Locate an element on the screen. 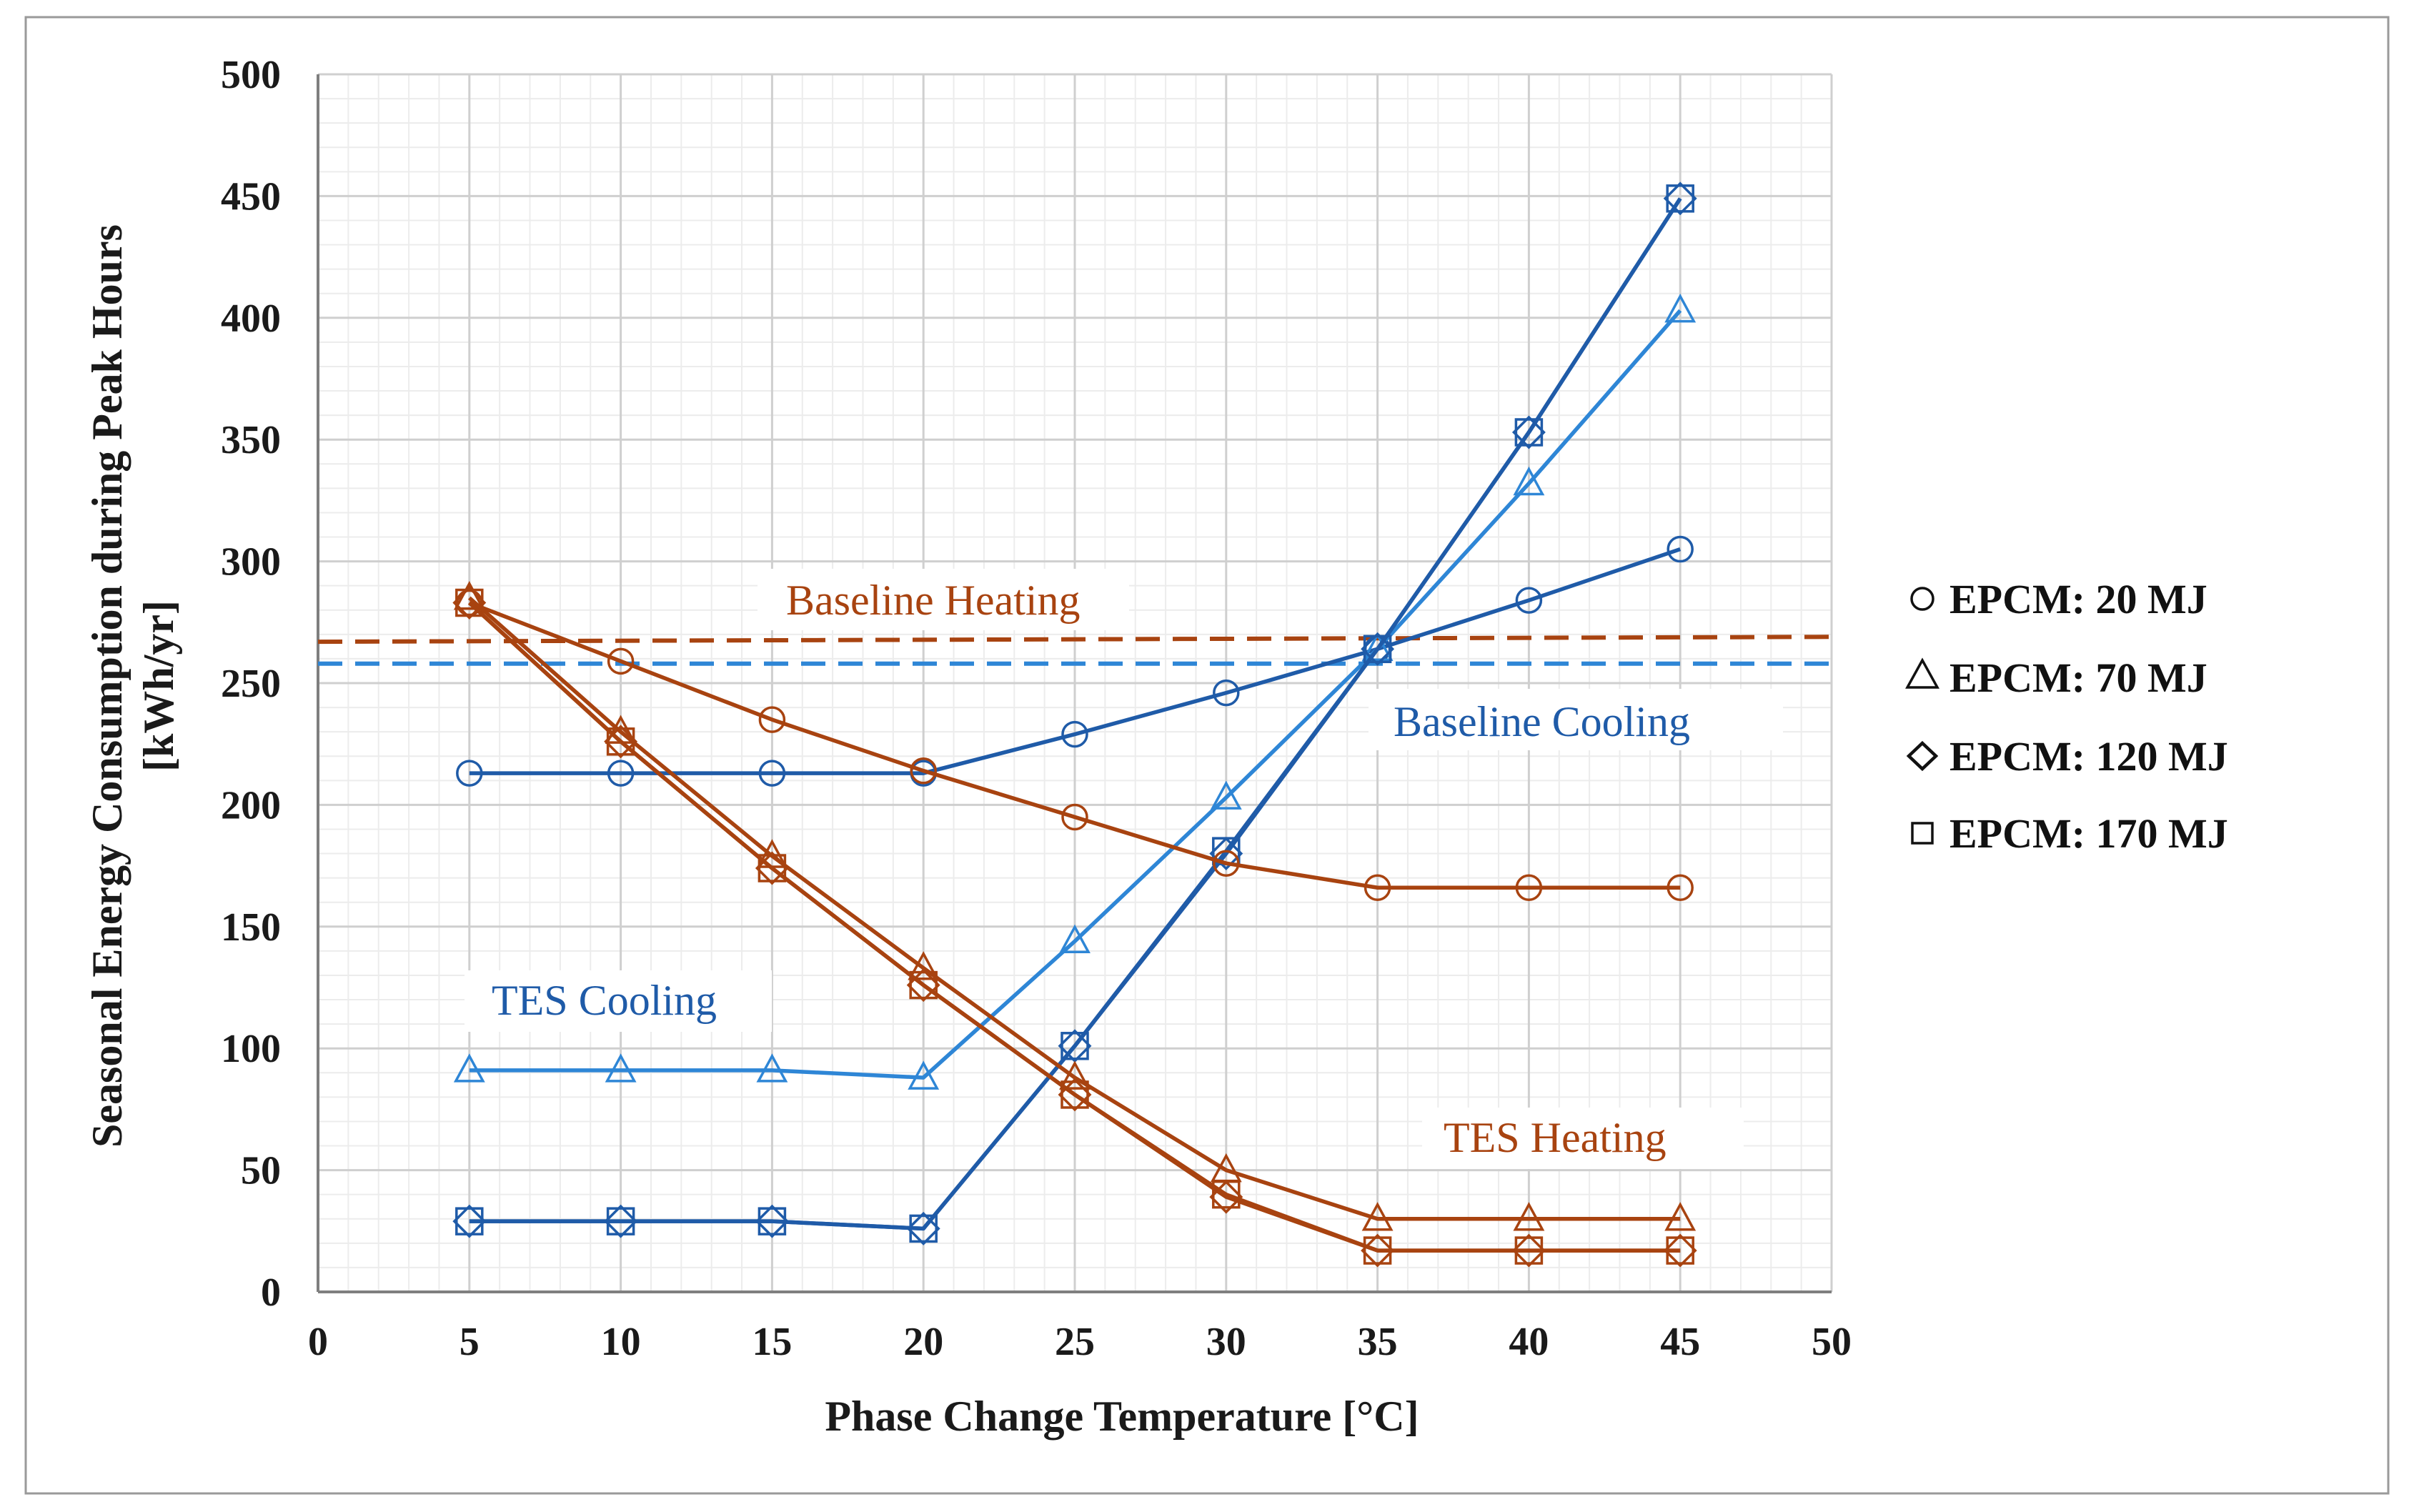  y-tick-label: 50 is located at coordinates (261, 1171).